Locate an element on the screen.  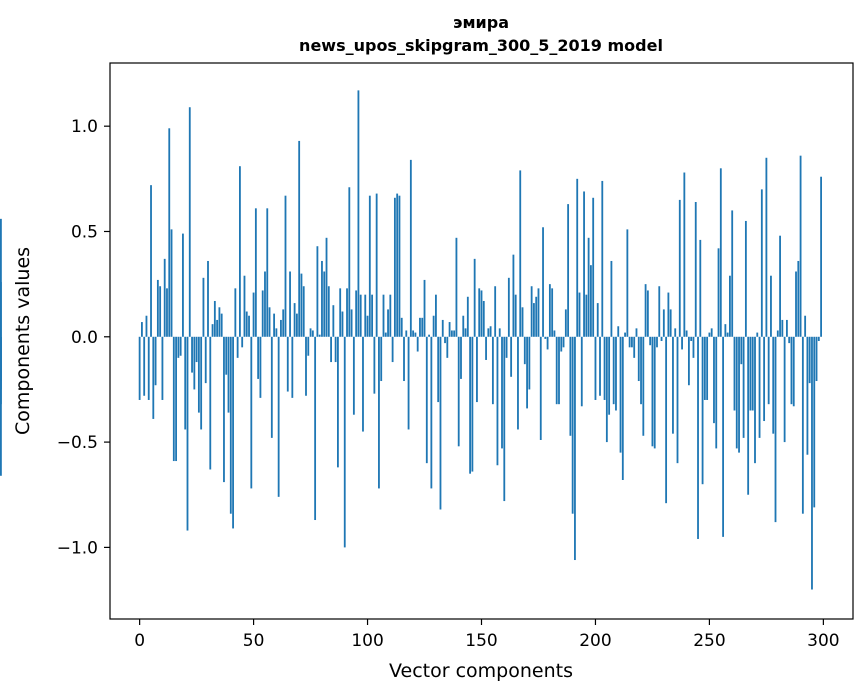
x-tick-label: 250 is located at coordinates (709, 641).